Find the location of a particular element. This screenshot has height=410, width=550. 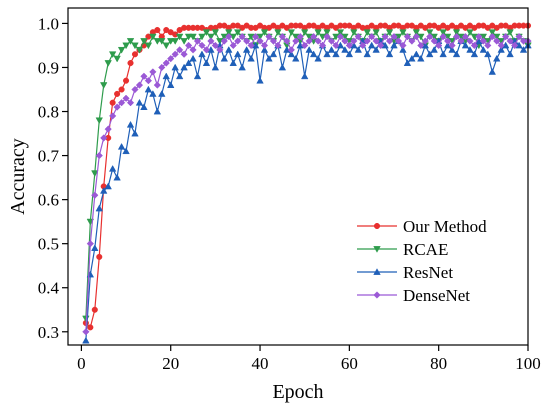

y-tick-label: 0.7 is located at coordinates (49, 156).